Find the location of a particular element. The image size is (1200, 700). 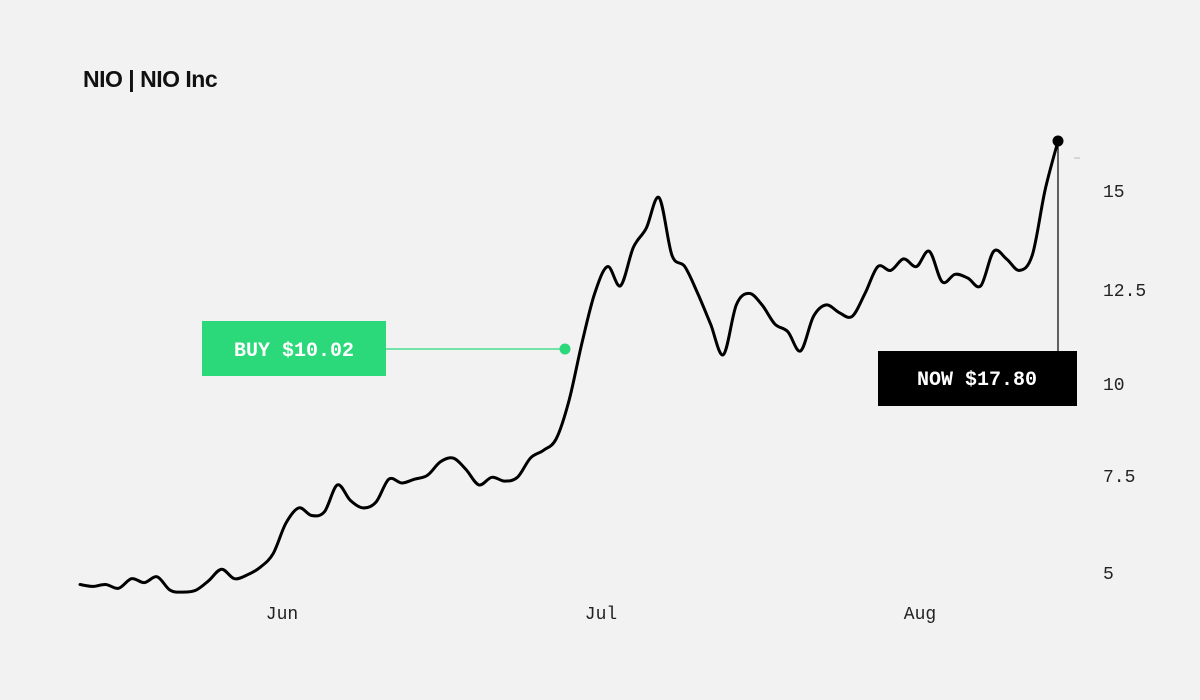

buy-label-box is located at coordinates (294, 348).